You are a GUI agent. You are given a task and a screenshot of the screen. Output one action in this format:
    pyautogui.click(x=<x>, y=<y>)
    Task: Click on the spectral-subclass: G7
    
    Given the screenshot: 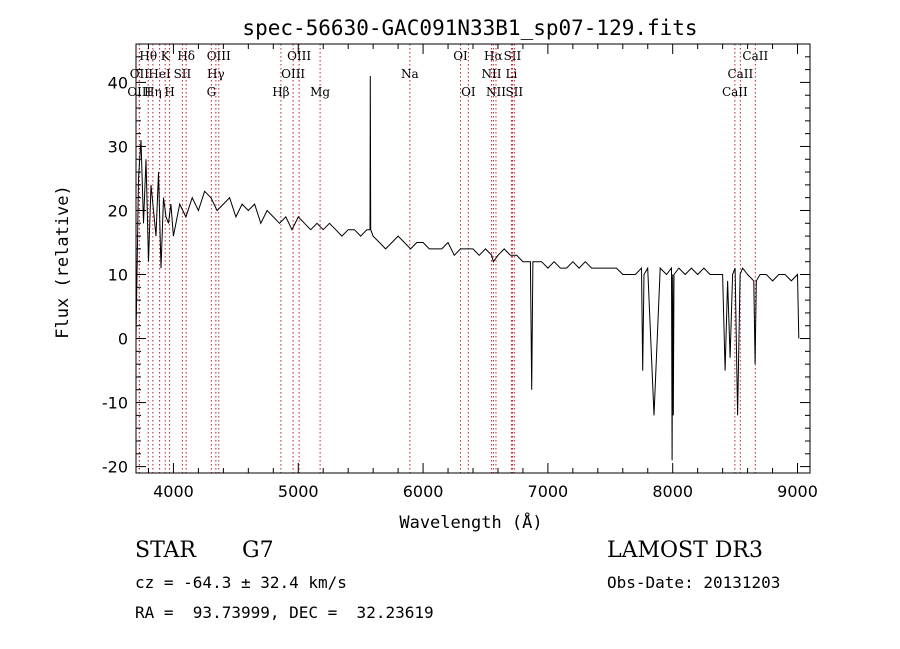 What is the action you would take?
    pyautogui.click(x=258, y=550)
    